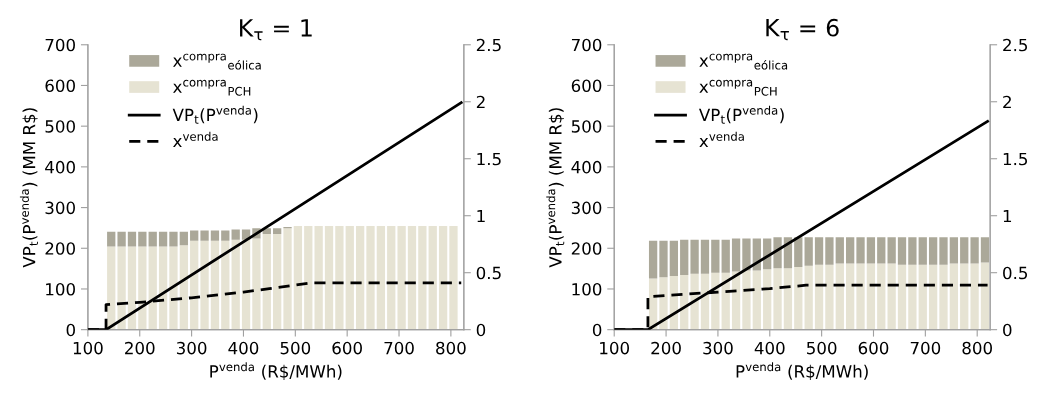  Describe the element at coordinates (1007, 102) in the screenshot. I see `y2-tick-label: 2` at that location.